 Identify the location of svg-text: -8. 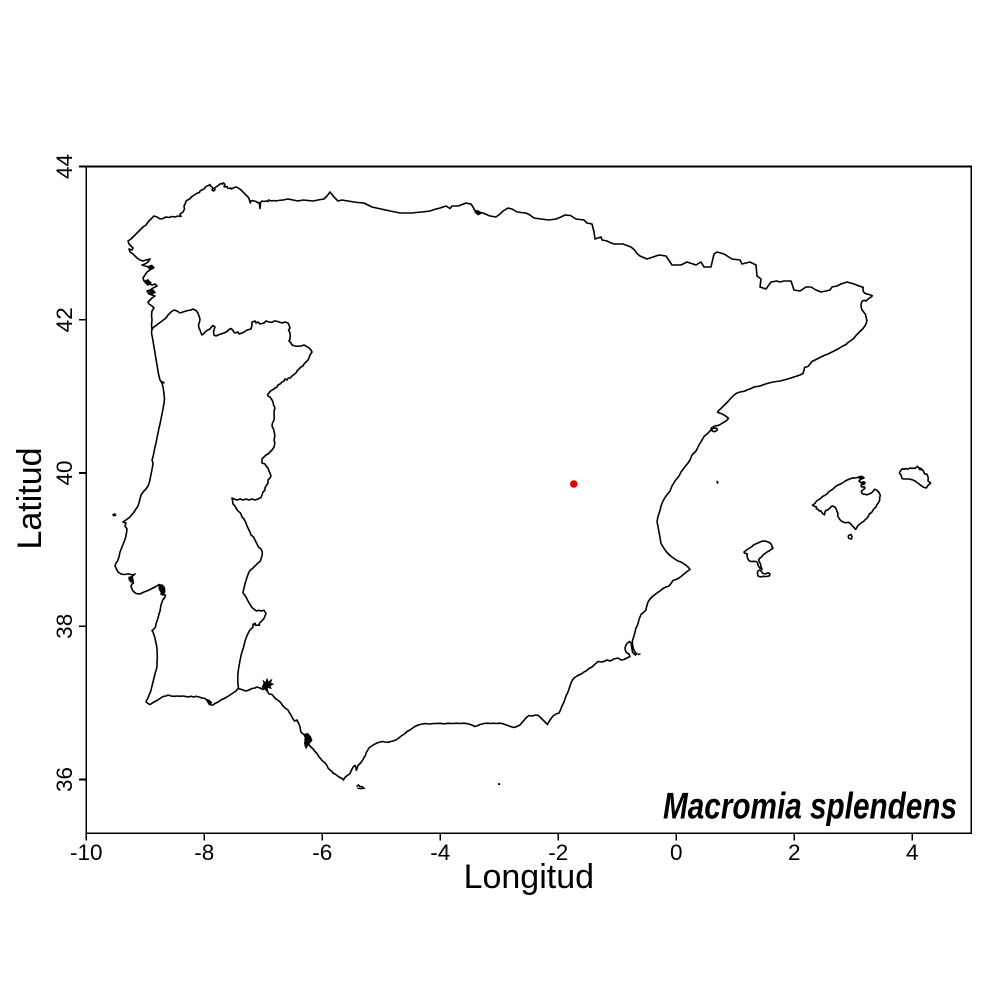
(204, 852).